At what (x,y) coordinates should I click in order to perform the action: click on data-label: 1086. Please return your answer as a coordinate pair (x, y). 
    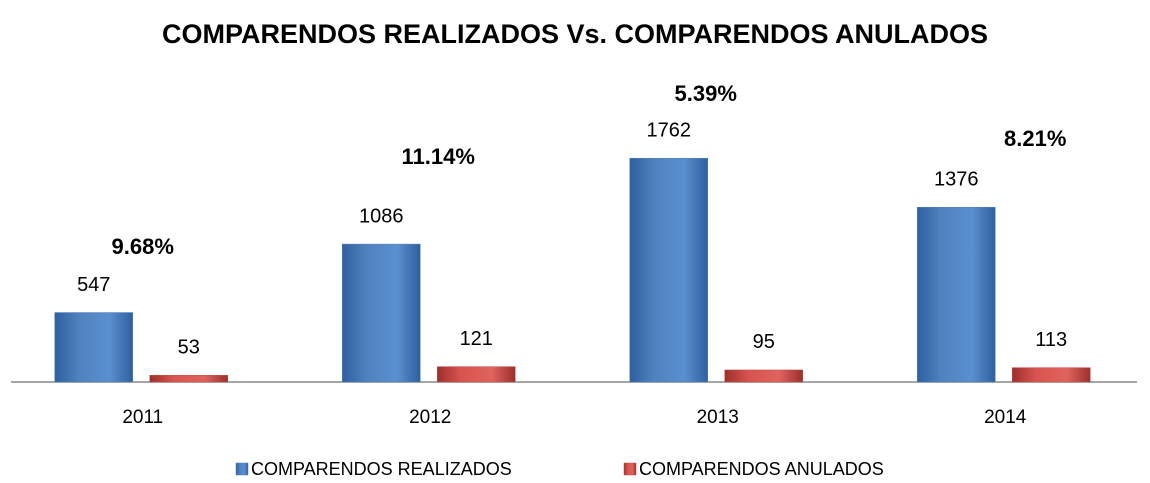
    Looking at the image, I should click on (381, 216).